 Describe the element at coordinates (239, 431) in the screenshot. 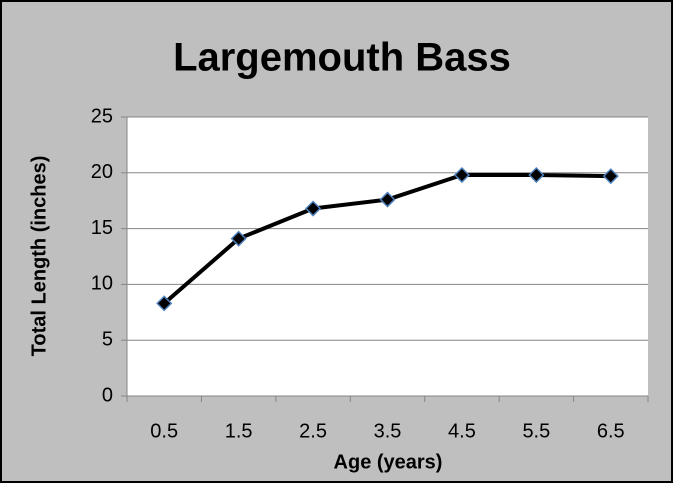

I see `x-tick-label: 1.5` at that location.